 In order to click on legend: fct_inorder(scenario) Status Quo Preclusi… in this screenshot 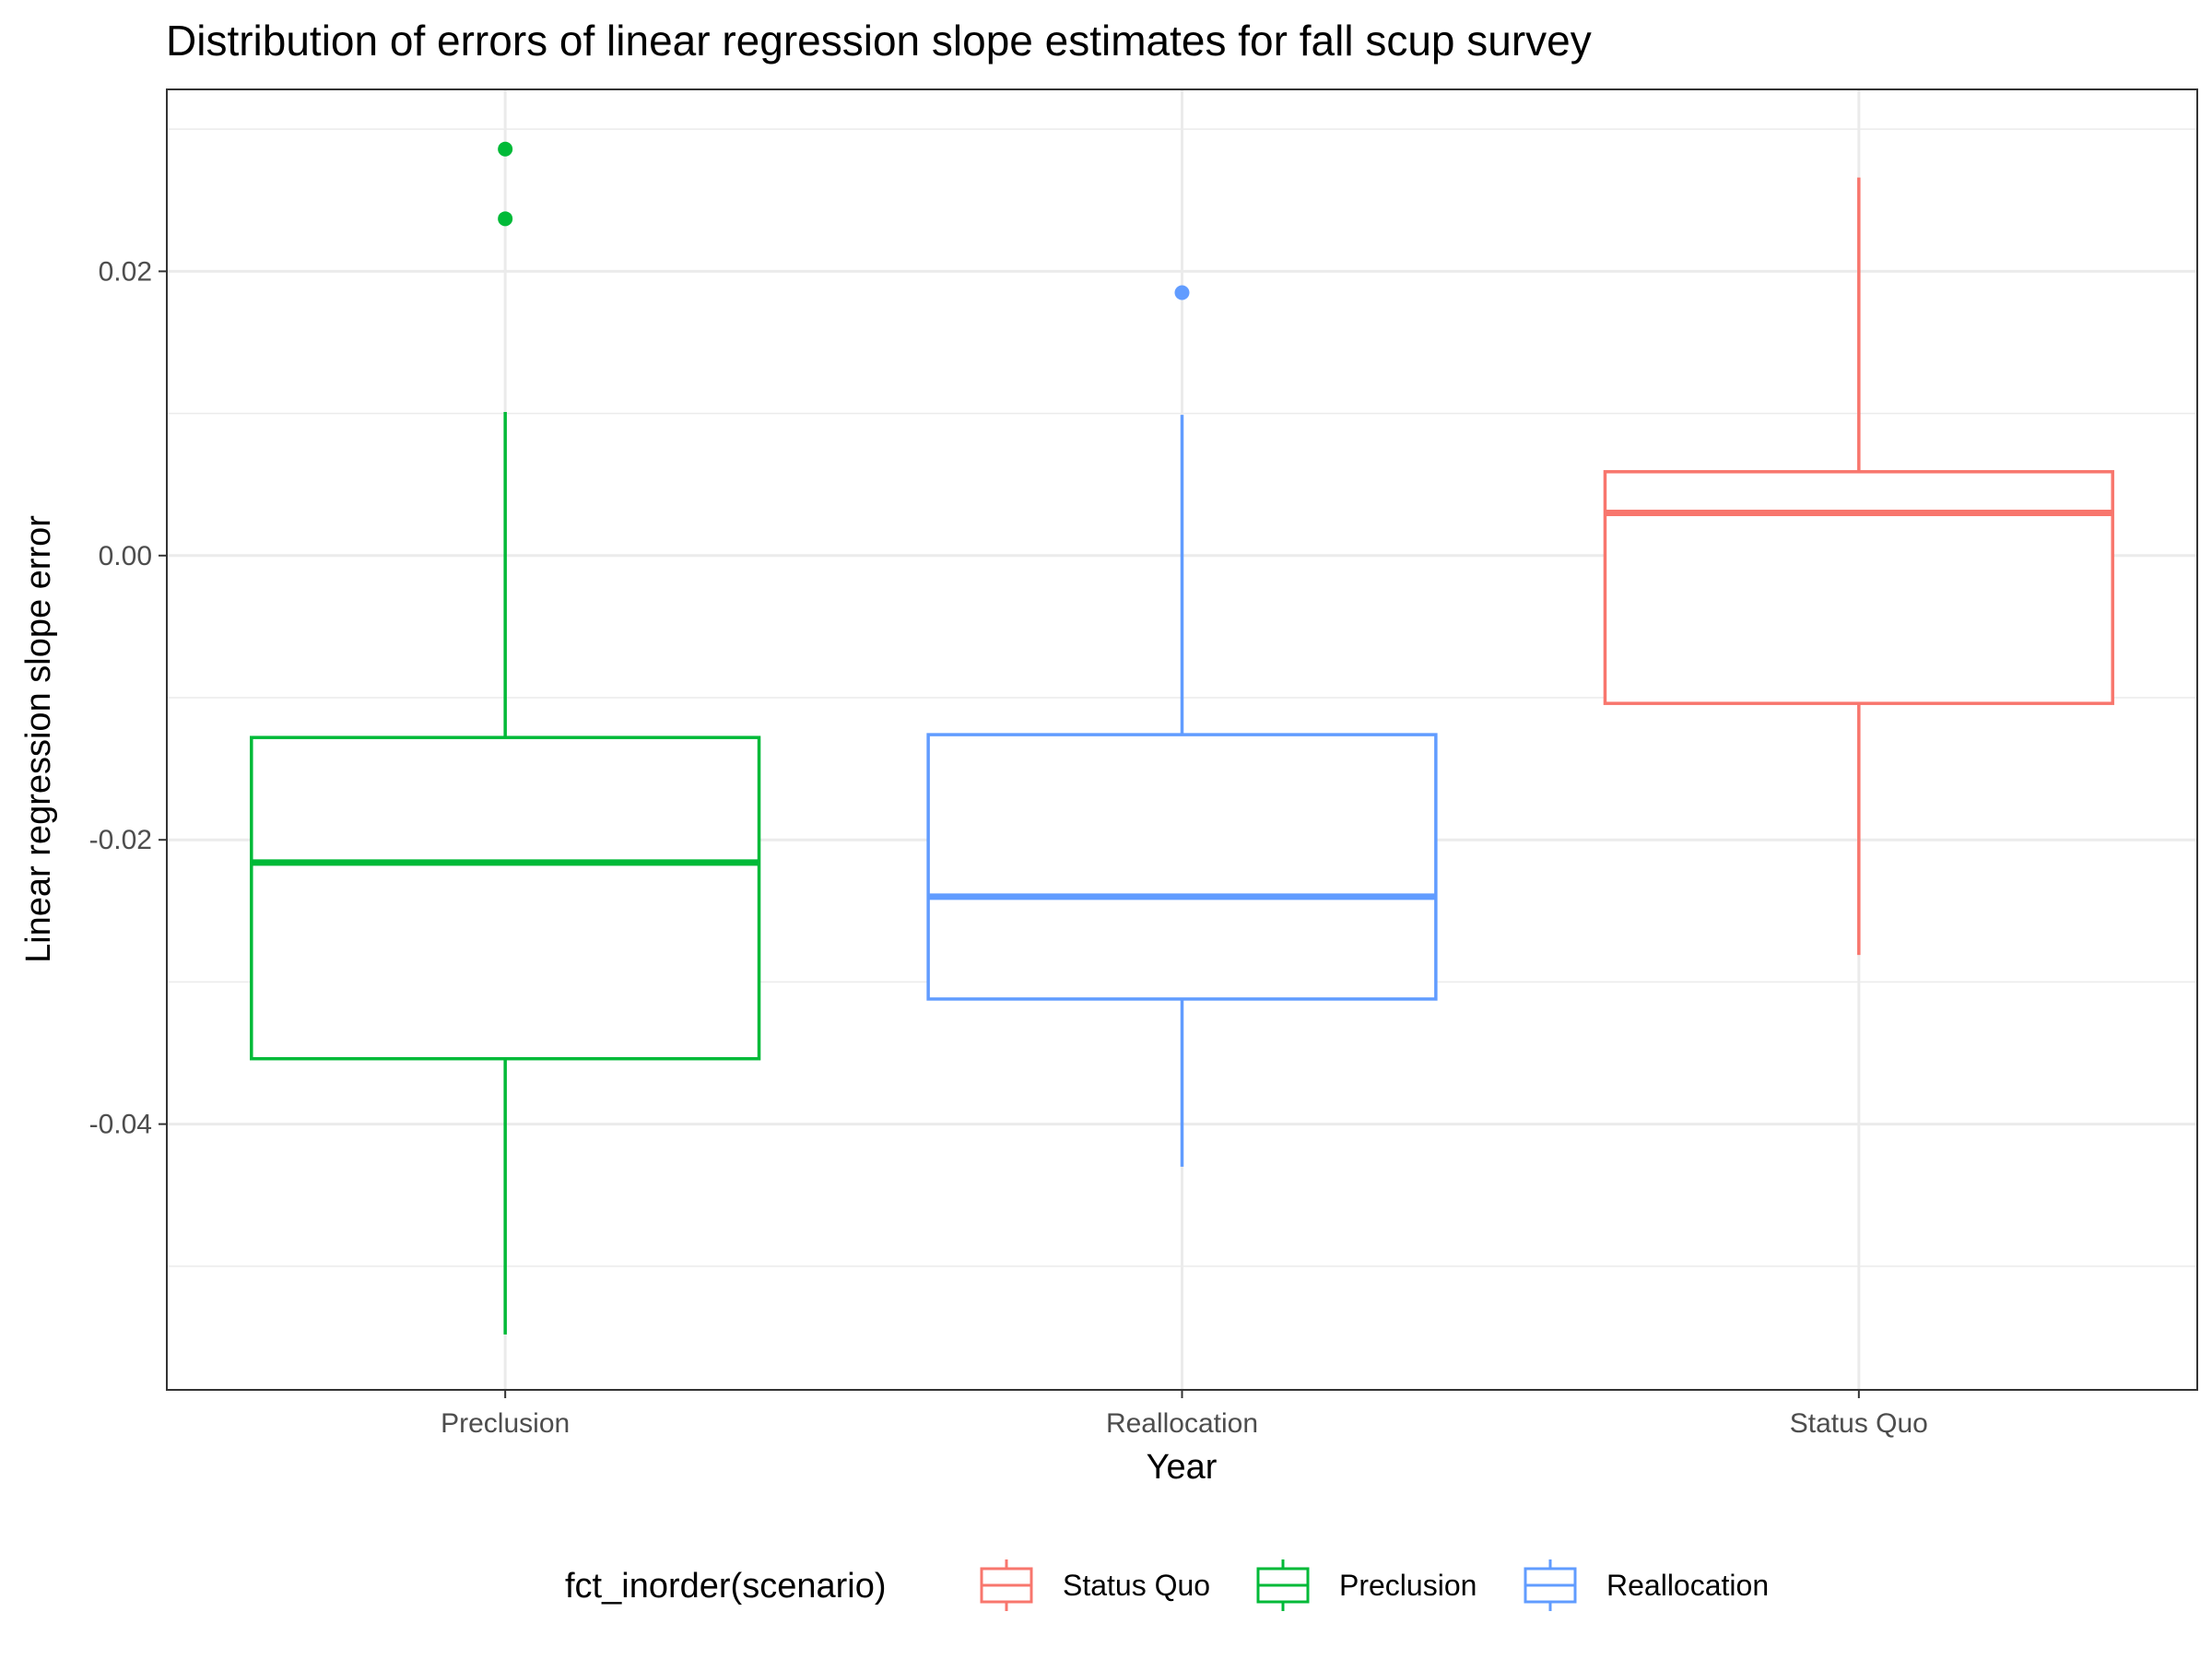, I will do `click(1167, 1585)`.